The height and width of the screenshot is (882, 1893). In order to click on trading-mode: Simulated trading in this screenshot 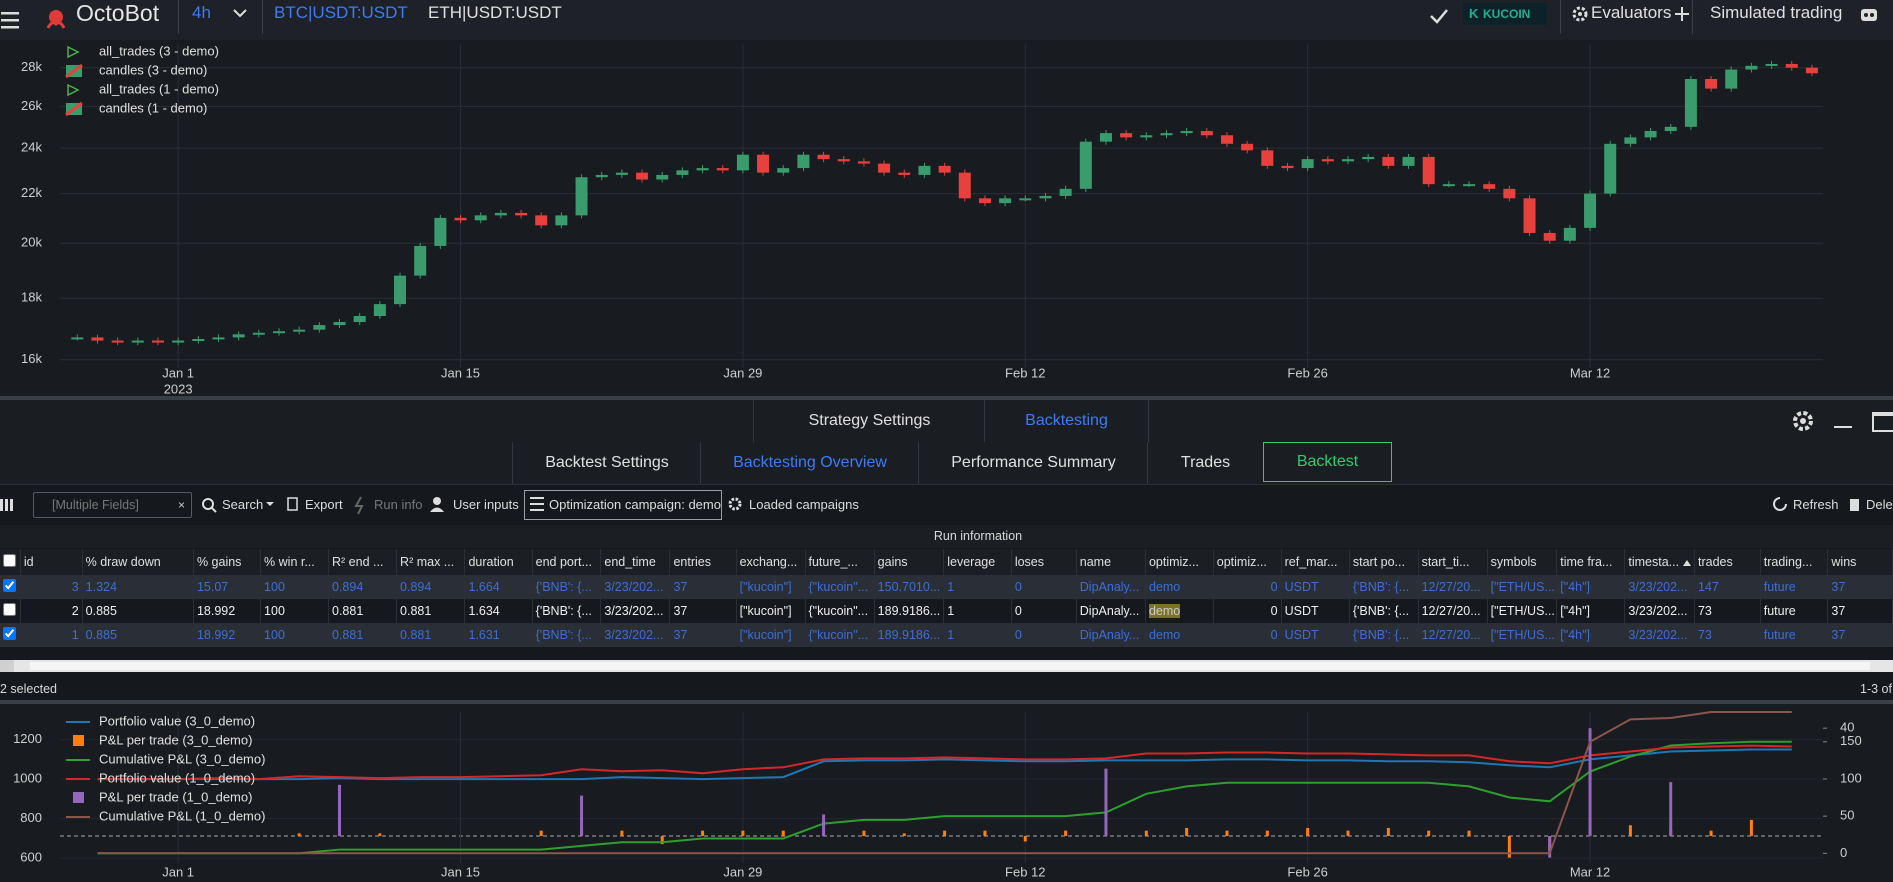, I will do `click(1776, 12)`.